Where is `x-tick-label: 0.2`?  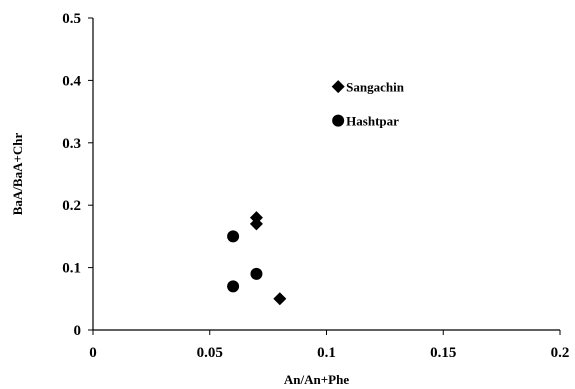 x-tick-label: 0.2 is located at coordinates (560, 353).